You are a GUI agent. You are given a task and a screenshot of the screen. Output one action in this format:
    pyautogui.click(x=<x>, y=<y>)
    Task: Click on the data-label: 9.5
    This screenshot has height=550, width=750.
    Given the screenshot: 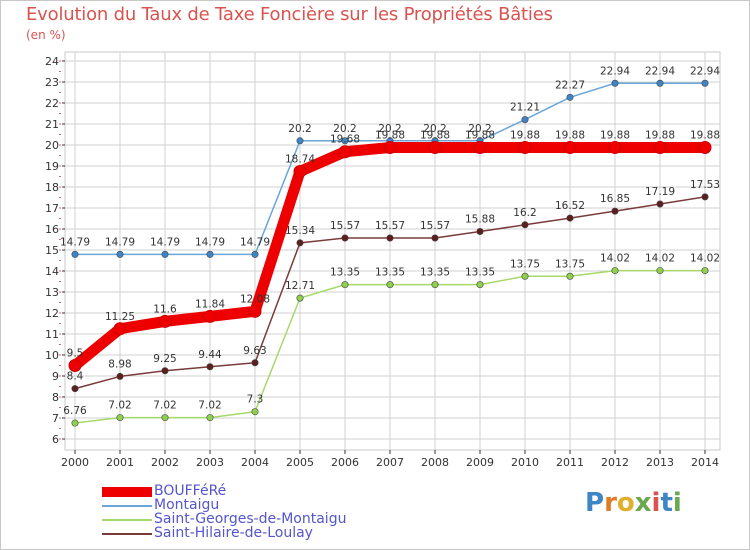 What is the action you would take?
    pyautogui.click(x=75, y=354)
    